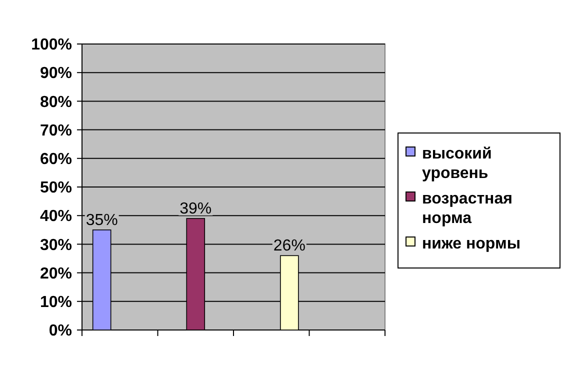  What do you see at coordinates (56, 245) in the screenshot?
I see `y-tick-label: 30%` at bounding box center [56, 245].